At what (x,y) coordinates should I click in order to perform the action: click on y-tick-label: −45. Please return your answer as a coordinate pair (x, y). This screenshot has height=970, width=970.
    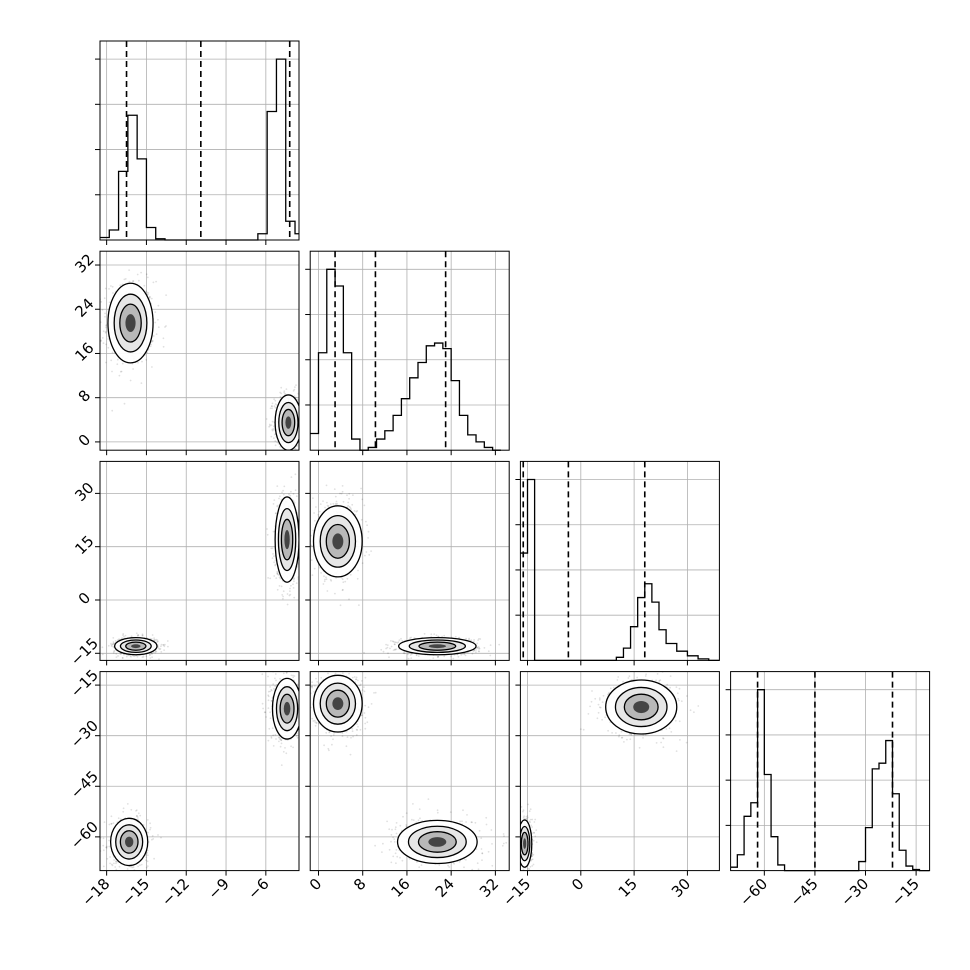
    Looking at the image, I should click on (84, 784).